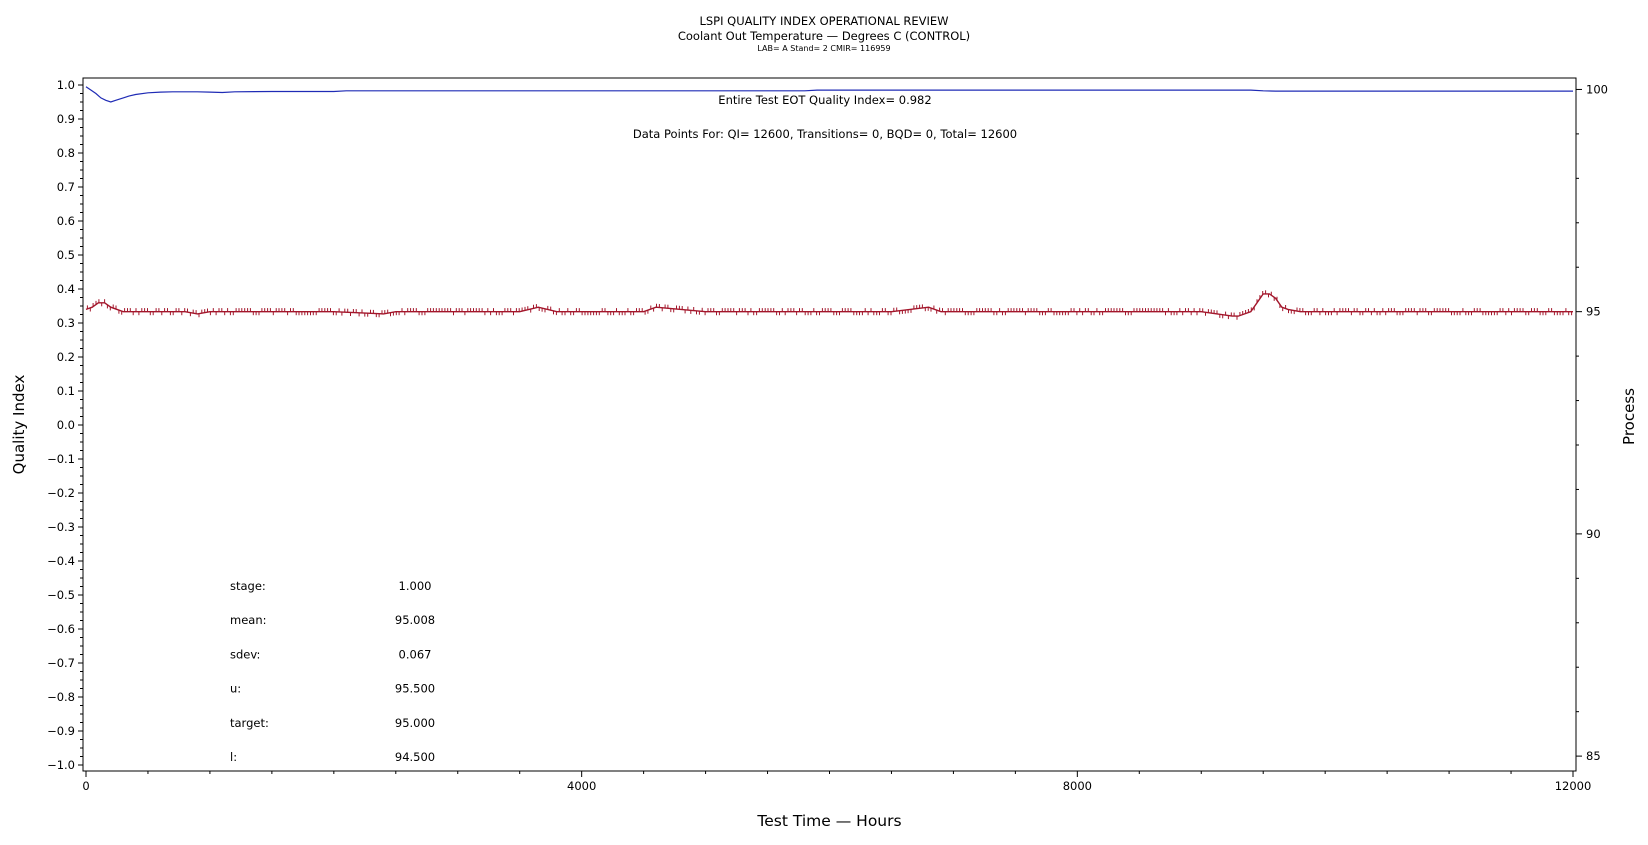 Image resolution: width=1648 pixels, height=845 pixels. What do you see at coordinates (1593, 534) in the screenshot?
I see `y-right-tick-label: 90` at bounding box center [1593, 534].